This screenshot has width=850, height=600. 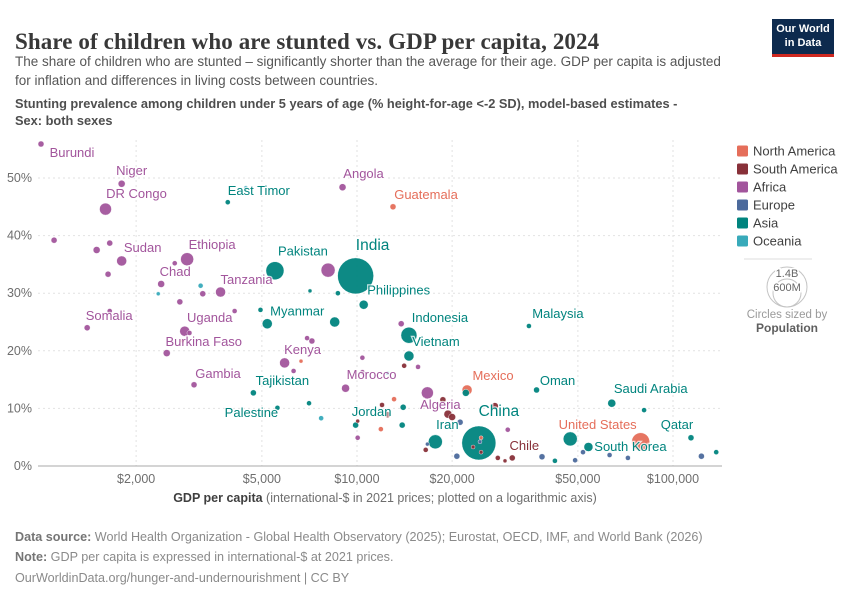 What do you see at coordinates (342, 187) in the screenshot?
I see `data-point-angola` at bounding box center [342, 187].